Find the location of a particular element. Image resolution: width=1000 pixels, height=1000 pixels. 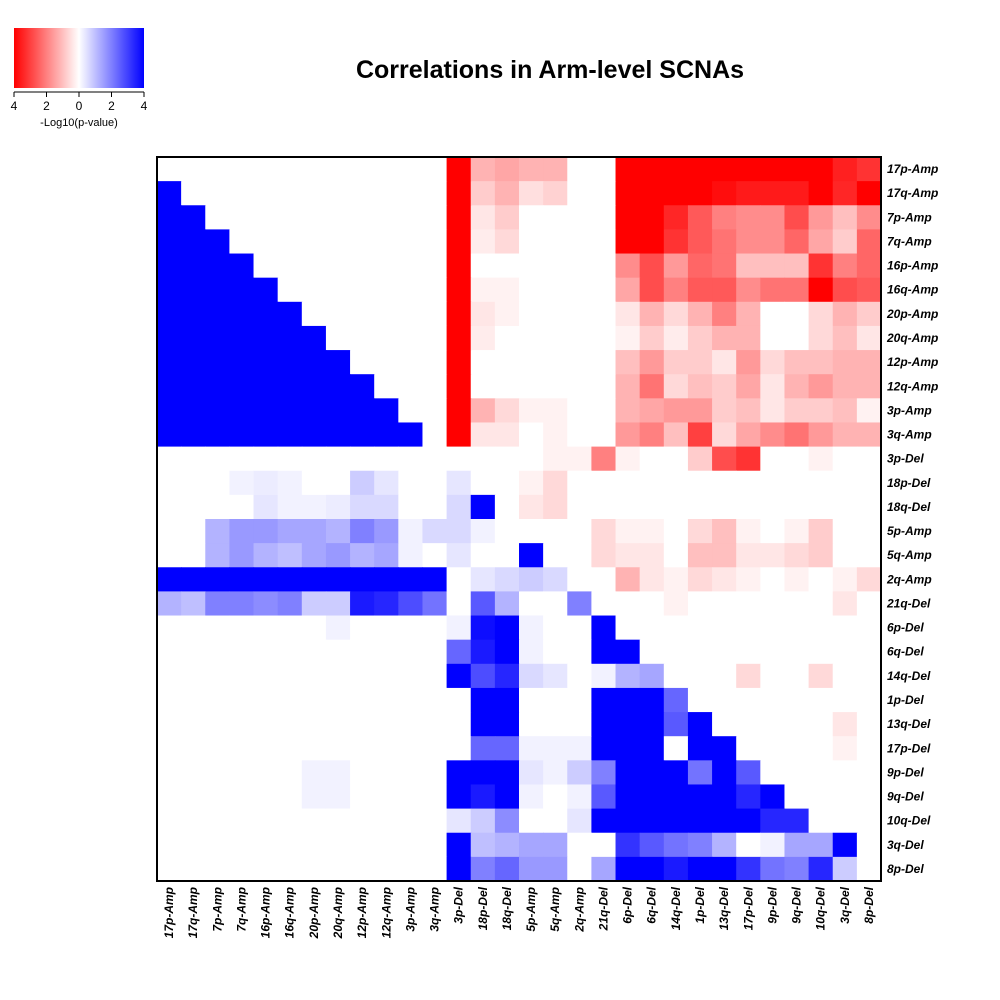

column-label: 8p-Del is located at coordinates (869, 904).